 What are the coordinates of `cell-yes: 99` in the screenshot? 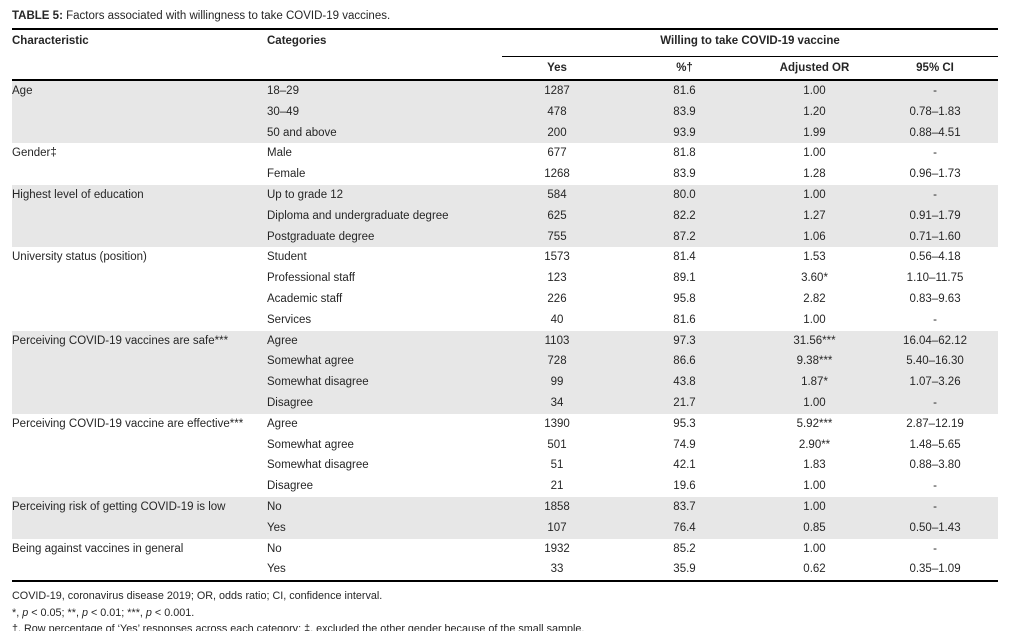 It's located at (557, 382).